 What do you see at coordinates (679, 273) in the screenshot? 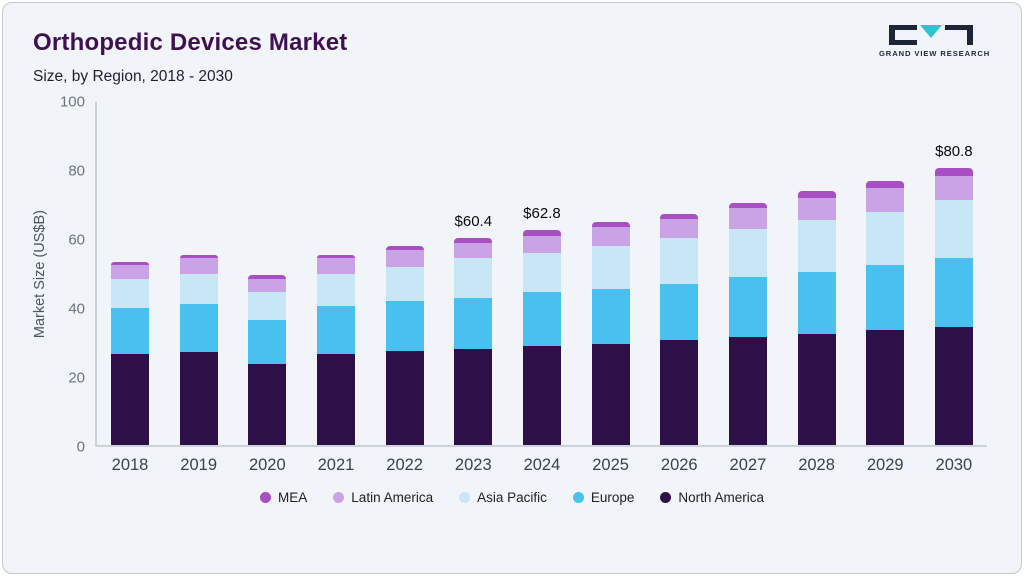
I see `bar-2026` at bounding box center [679, 273].